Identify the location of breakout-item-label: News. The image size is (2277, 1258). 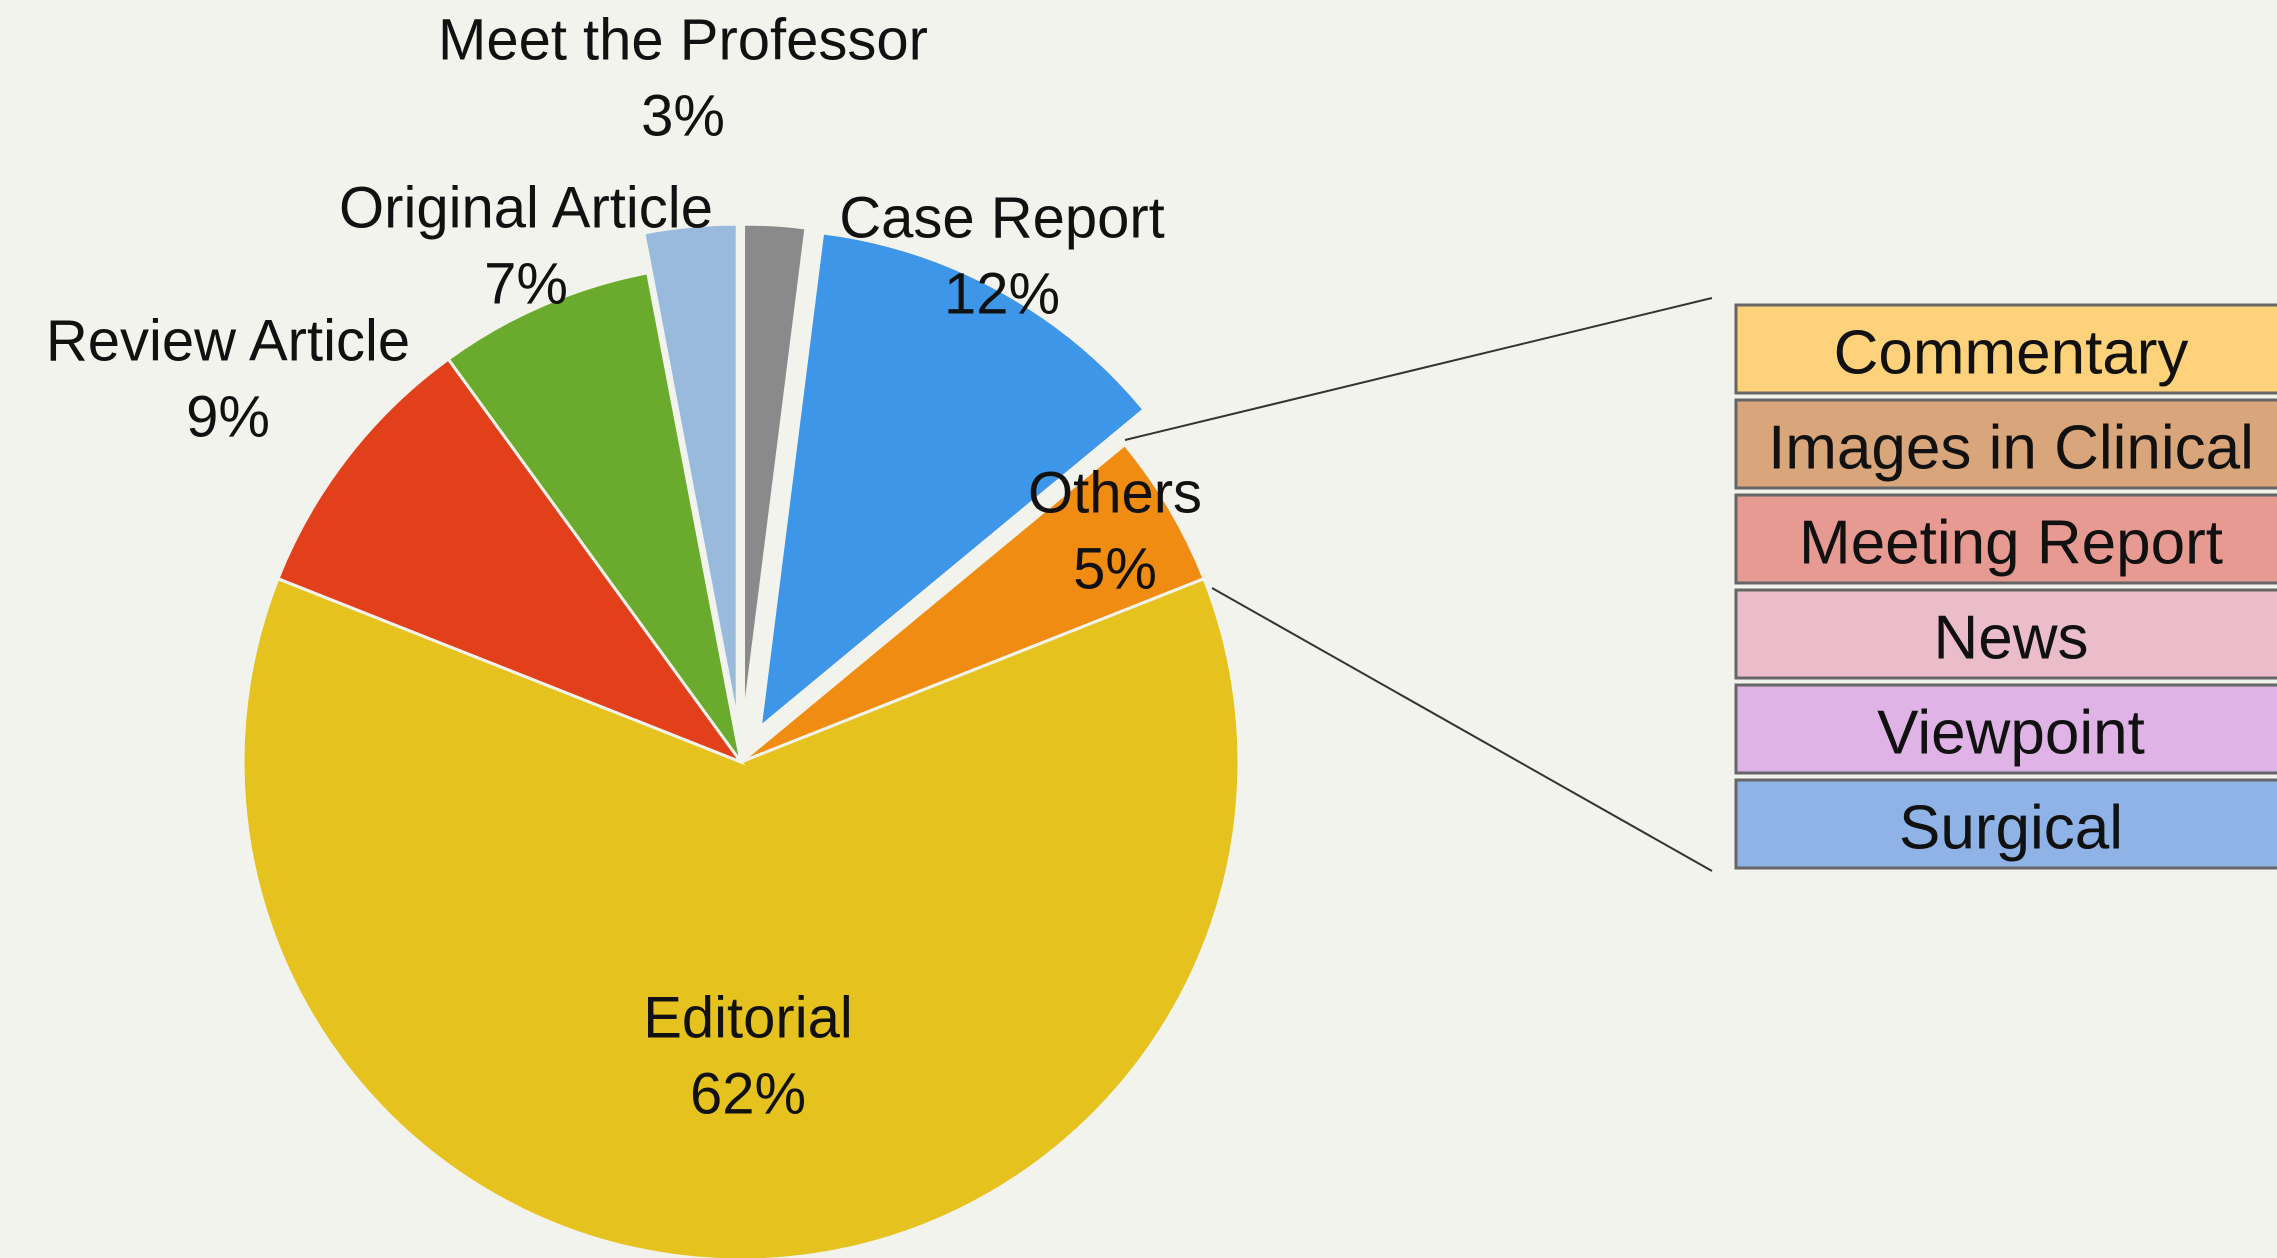
(2010, 637).